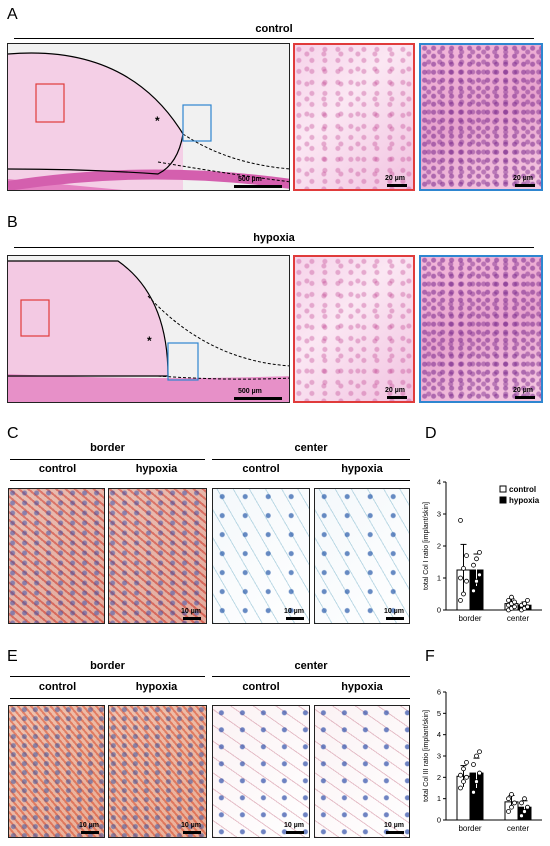  I want to click on panel-c-sub-control-border: control, so click(57, 469).